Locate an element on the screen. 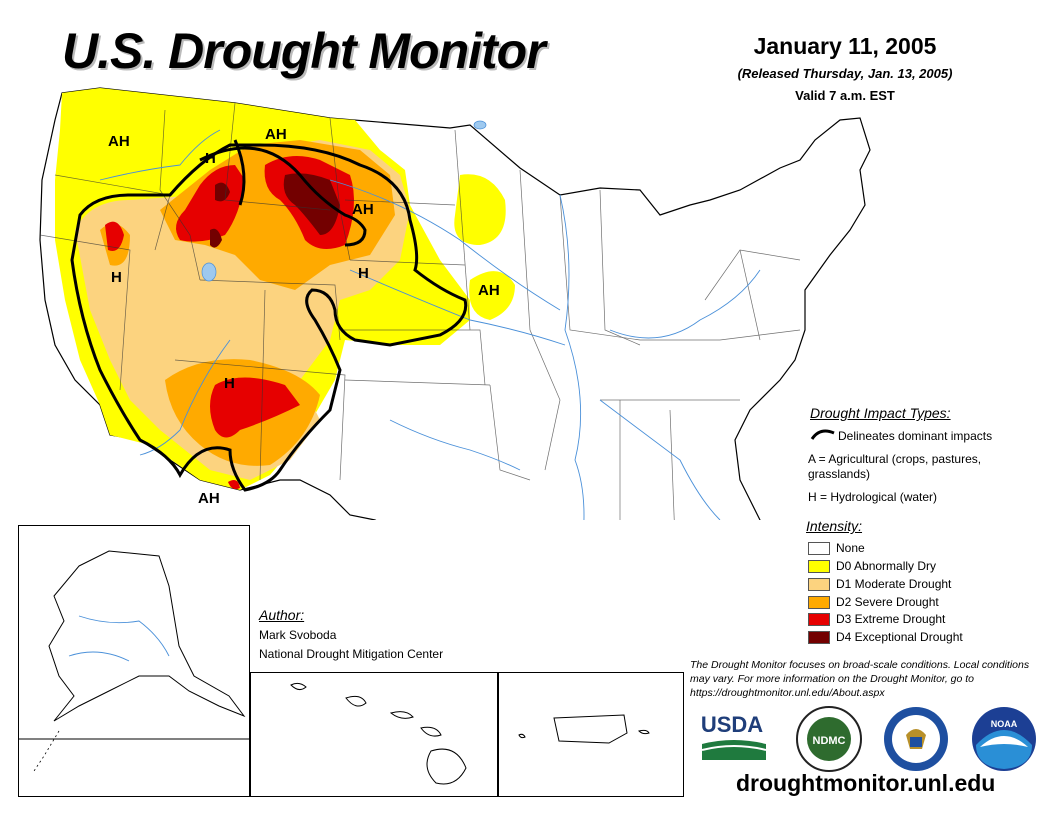  label-ah-southaz-wrap: AH is located at coordinates (209, 498).